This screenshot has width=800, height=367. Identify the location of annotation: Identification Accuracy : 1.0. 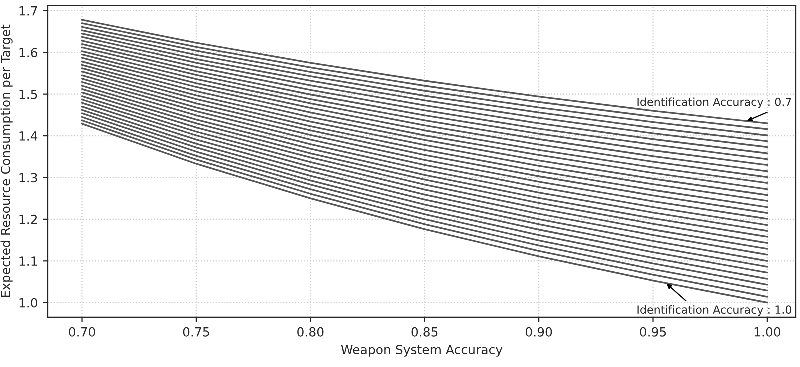
(715, 310).